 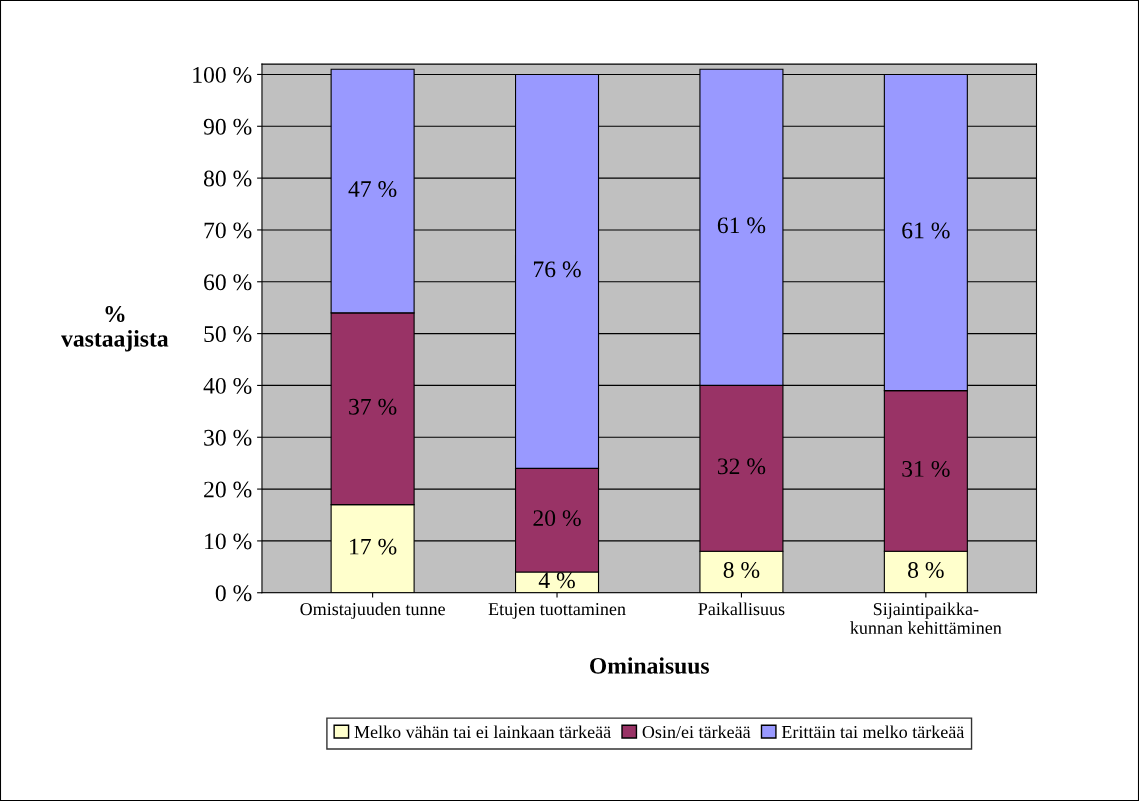 What do you see at coordinates (557, 611) in the screenshot?
I see `x-tick-label: Etujen tuottaminen` at bounding box center [557, 611].